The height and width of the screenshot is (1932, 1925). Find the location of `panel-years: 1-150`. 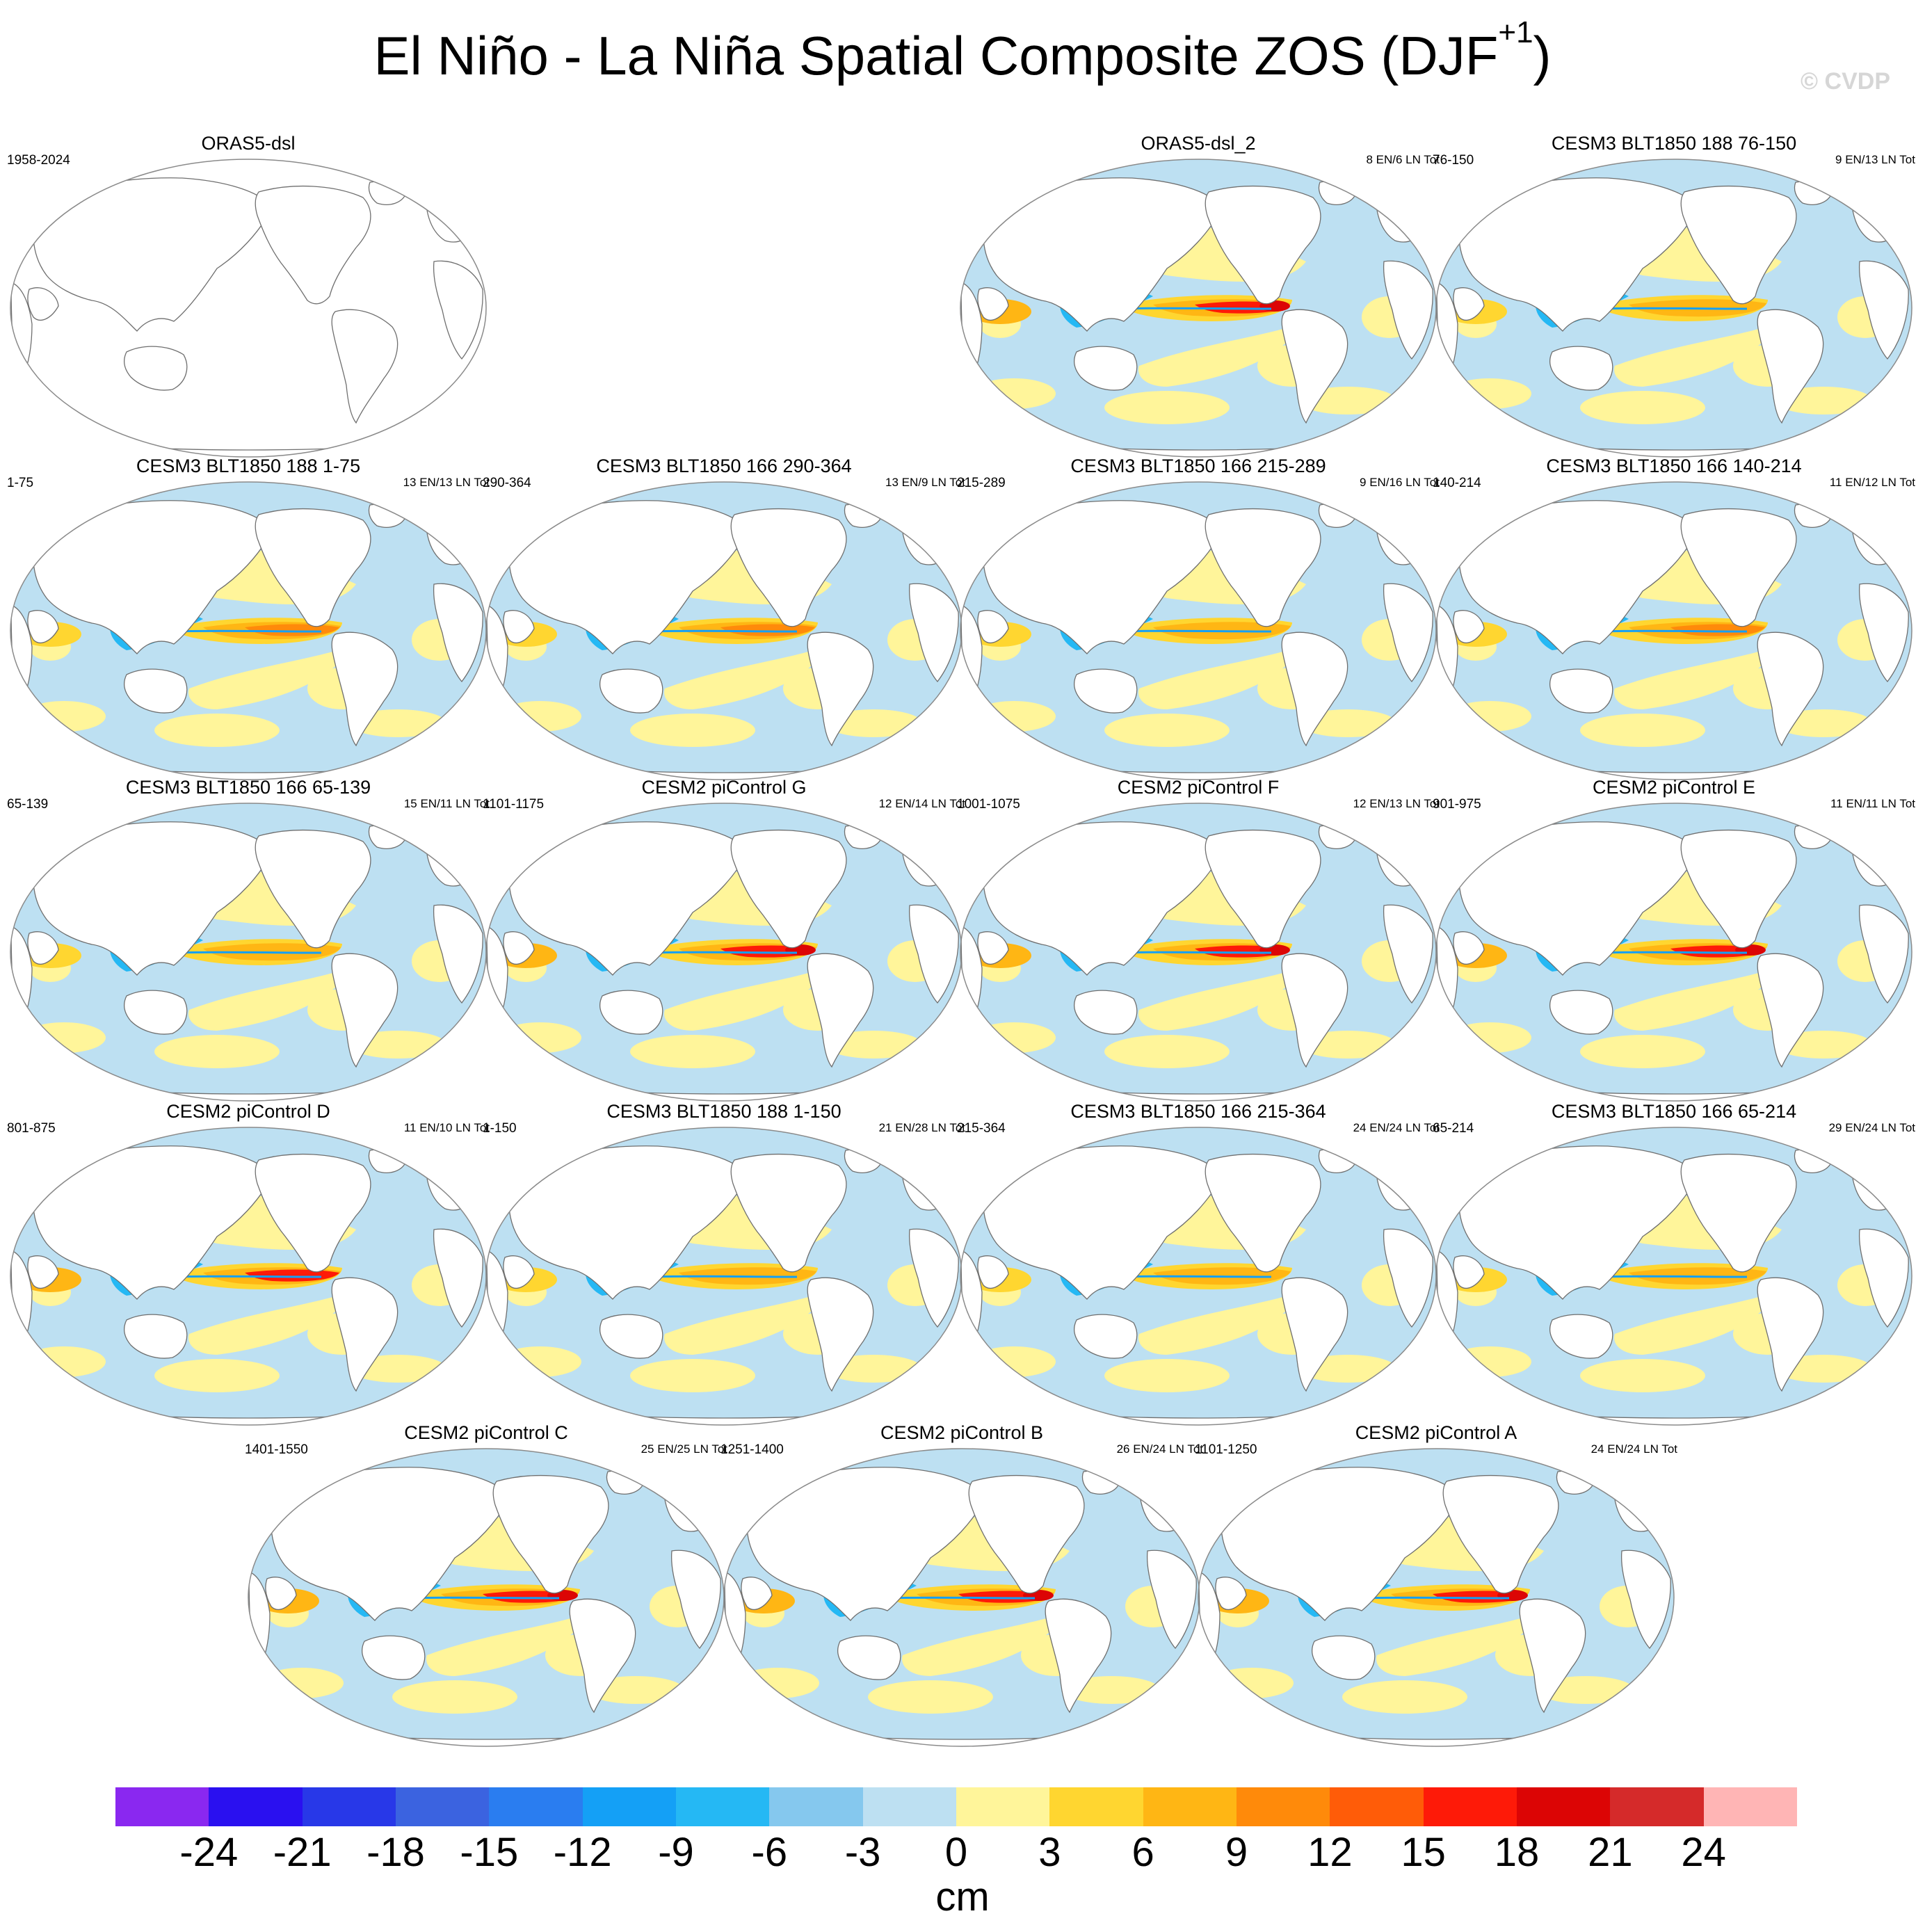

panel-years: 1-150 is located at coordinates (500, 1128).